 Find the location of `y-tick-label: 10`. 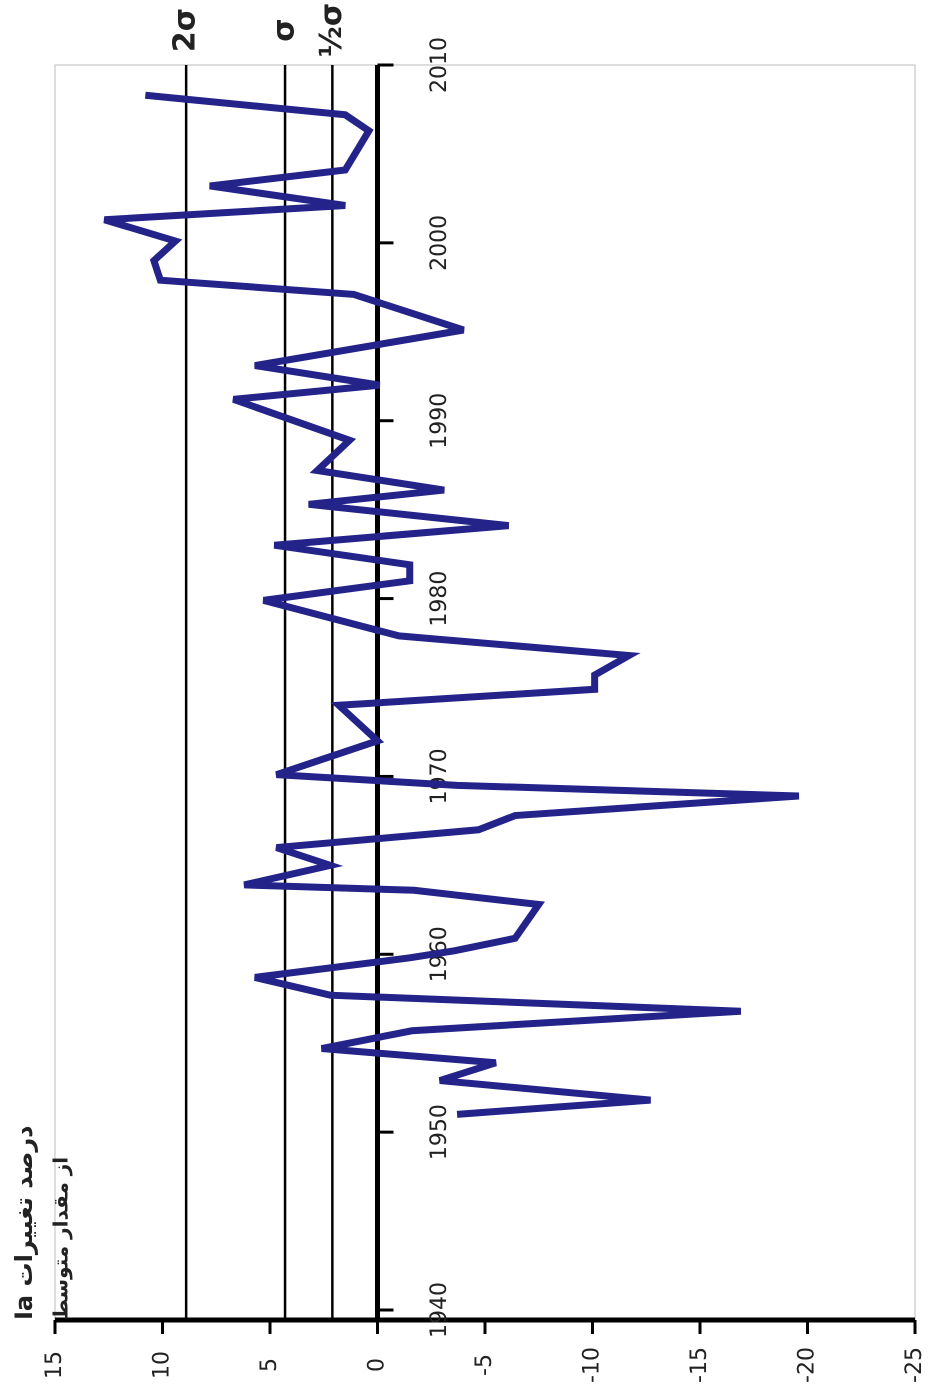

y-tick-label: 10 is located at coordinates (162, 1365).